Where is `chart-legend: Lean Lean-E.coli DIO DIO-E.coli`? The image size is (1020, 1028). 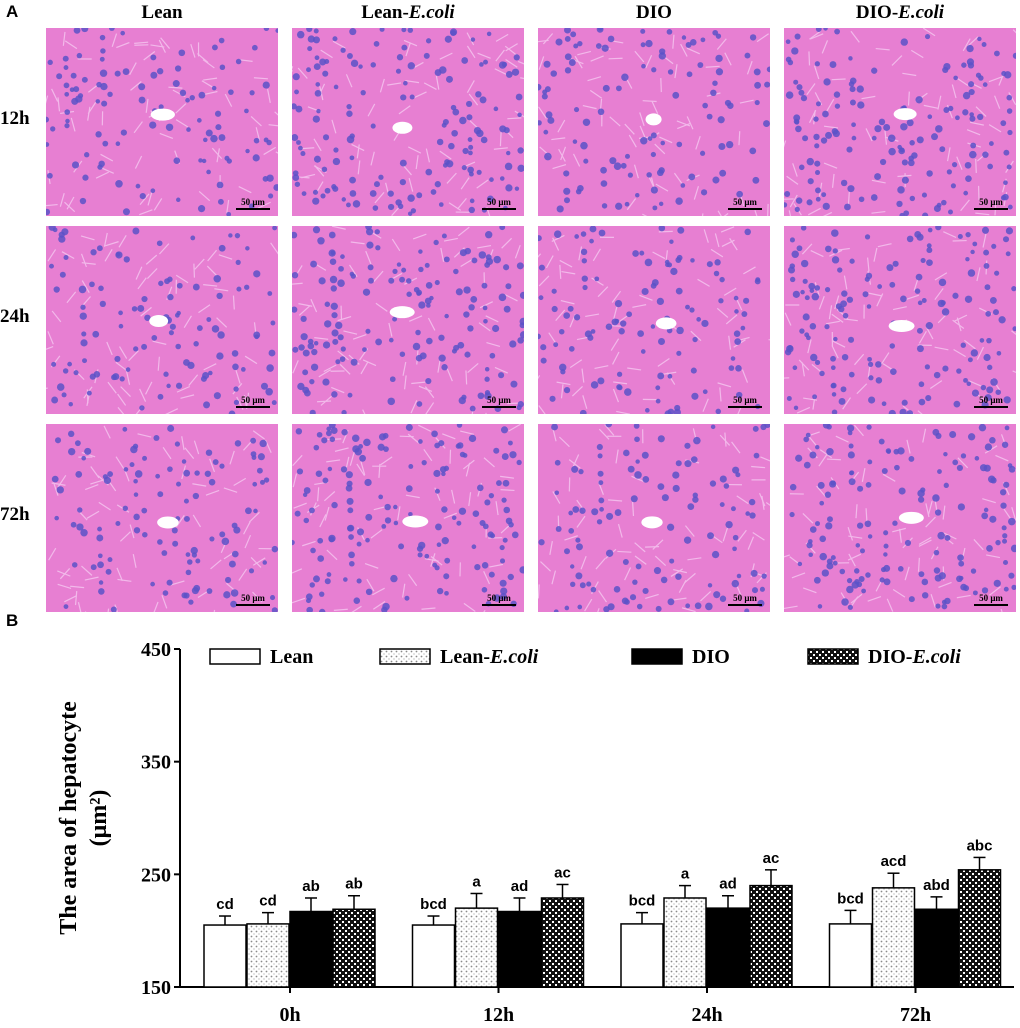
chart-legend: Lean Lean-E.coli DIO DIO-E.coli is located at coordinates (585, 657).